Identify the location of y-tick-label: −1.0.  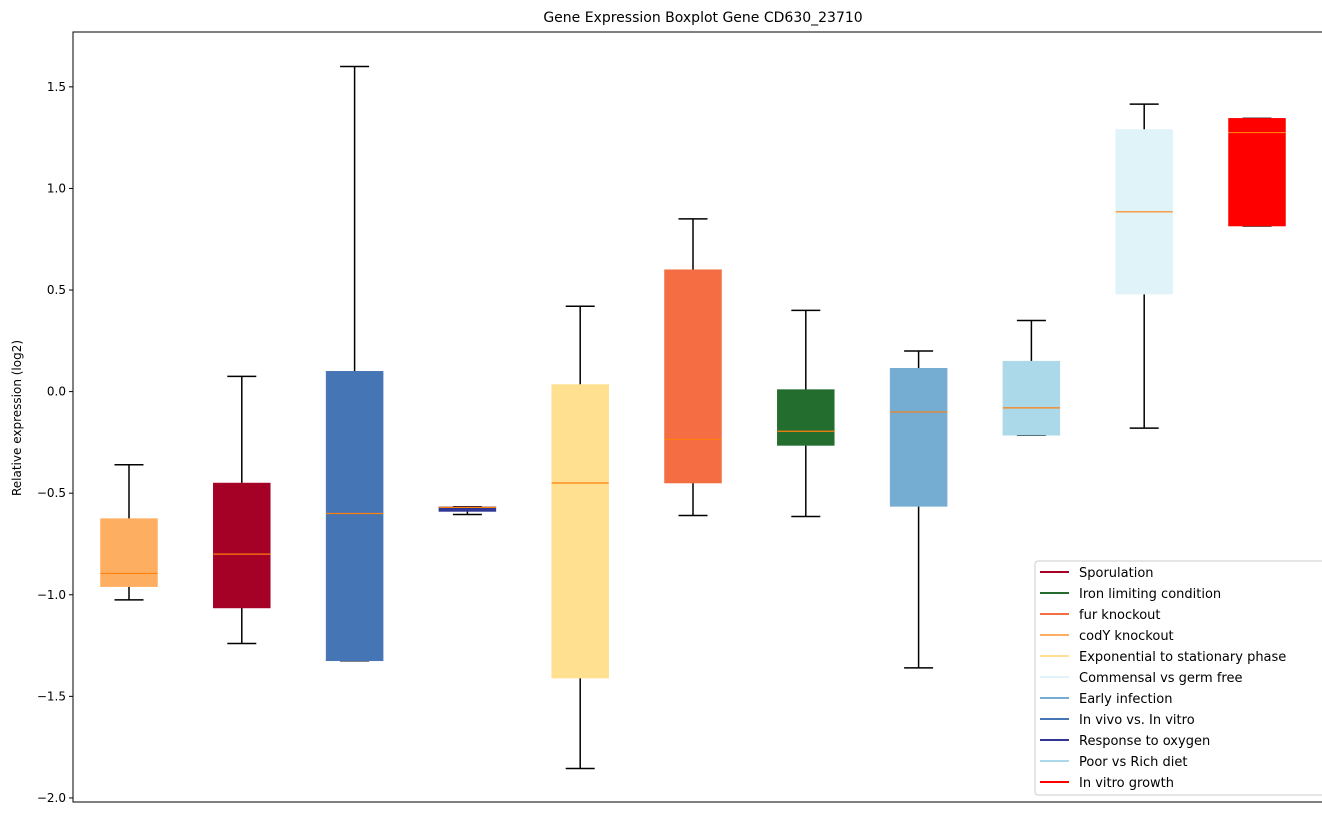
(51, 595).